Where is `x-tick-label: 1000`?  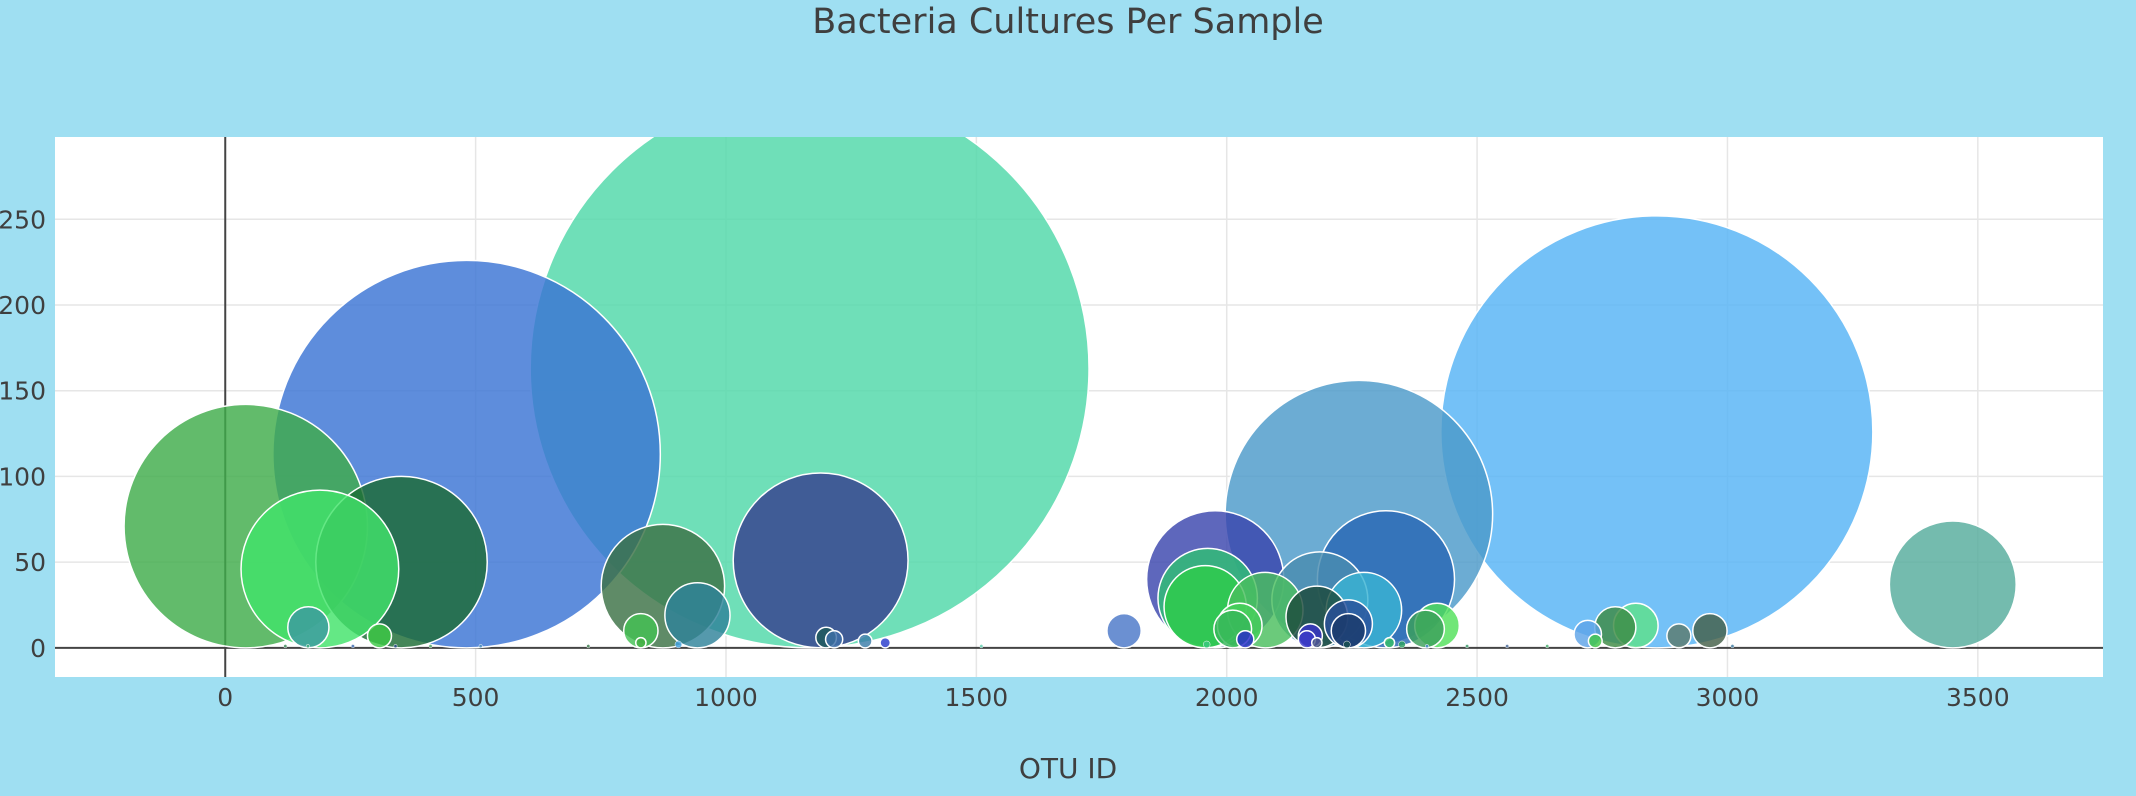 x-tick-label: 1000 is located at coordinates (726, 697).